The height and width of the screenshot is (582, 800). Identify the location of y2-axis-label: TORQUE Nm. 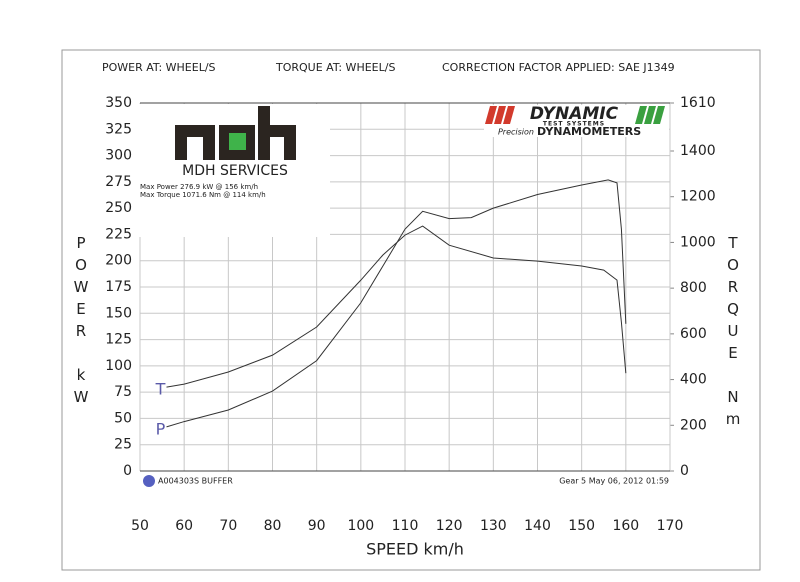
(733, 333).